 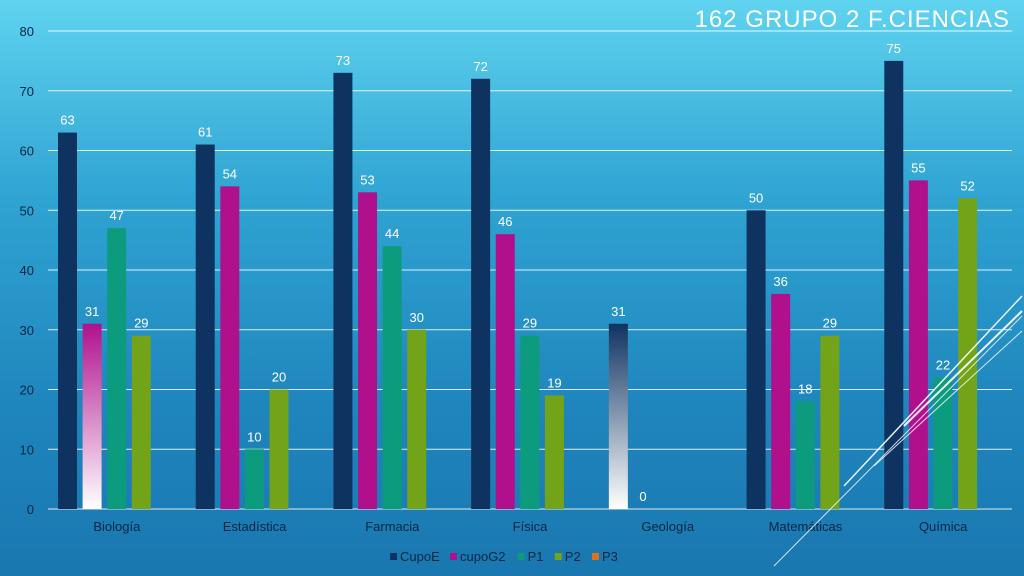 What do you see at coordinates (756, 197) in the screenshot?
I see `data-label: 50` at bounding box center [756, 197].